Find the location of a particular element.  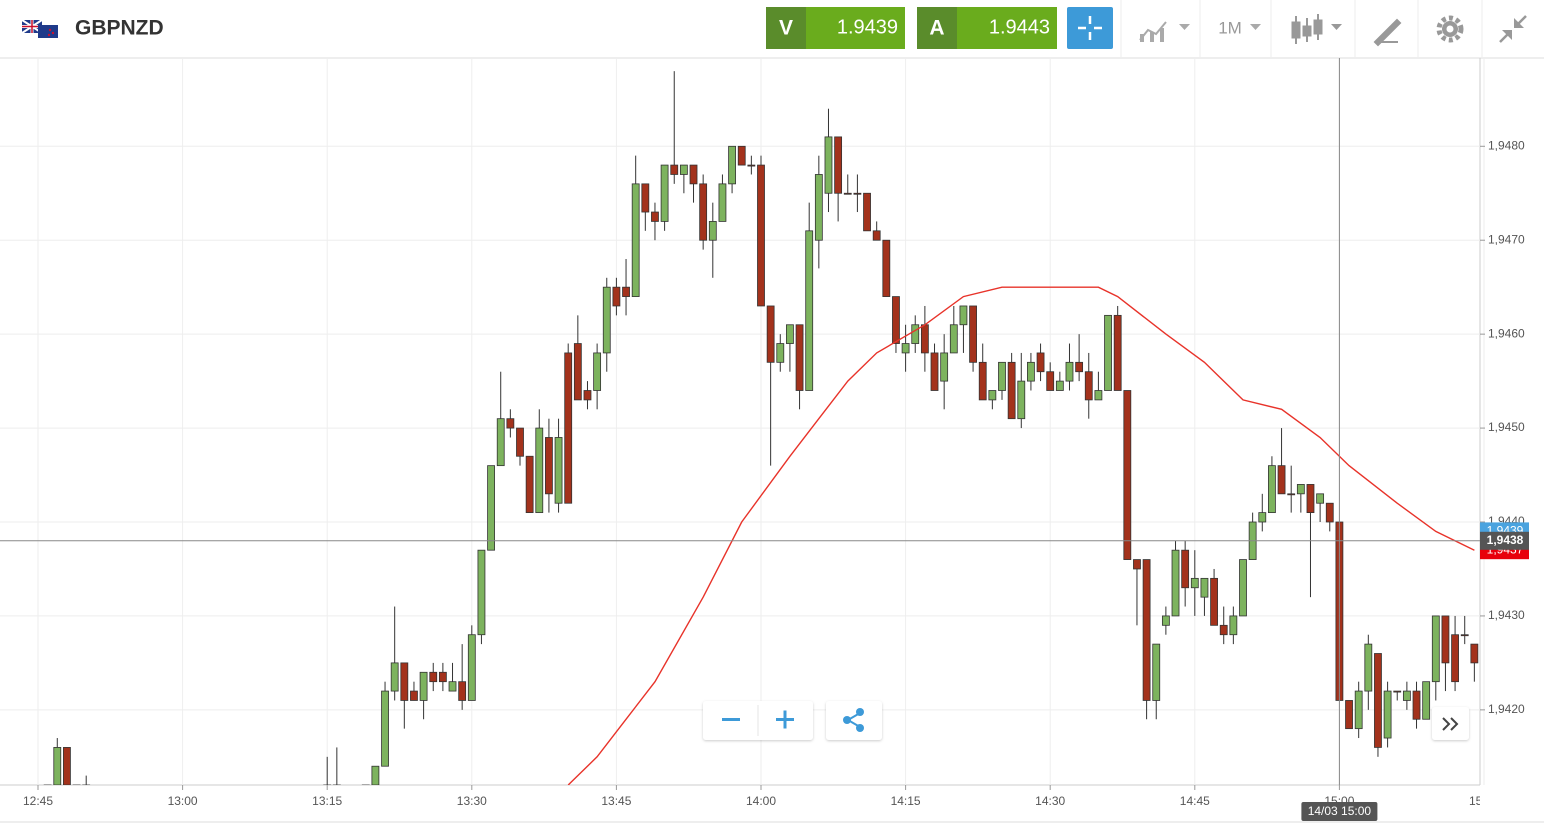

scroll-right-button is located at coordinates (1450, 723).